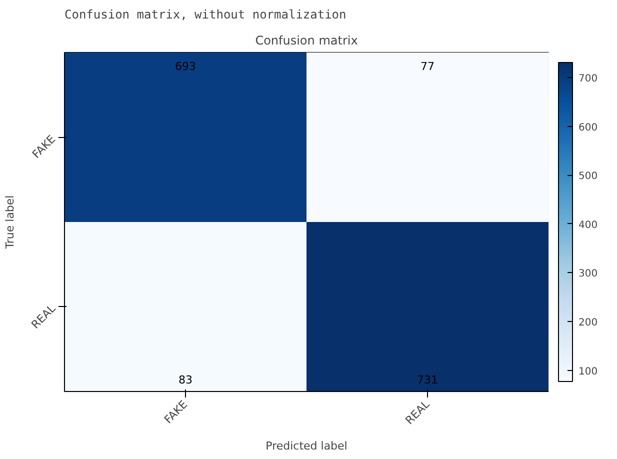 The height and width of the screenshot is (459, 617). Describe the element at coordinates (588, 323) in the screenshot. I see `color-bar-label: 200` at that location.